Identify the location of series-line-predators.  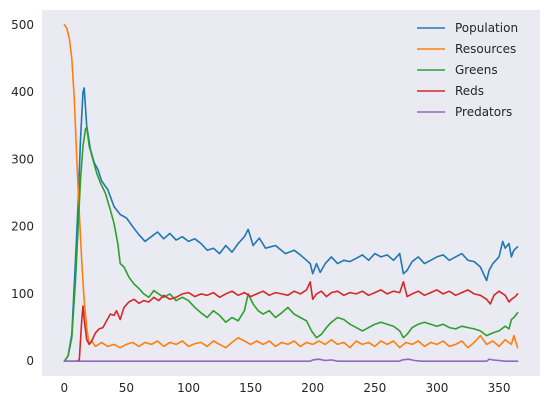
(291, 360).